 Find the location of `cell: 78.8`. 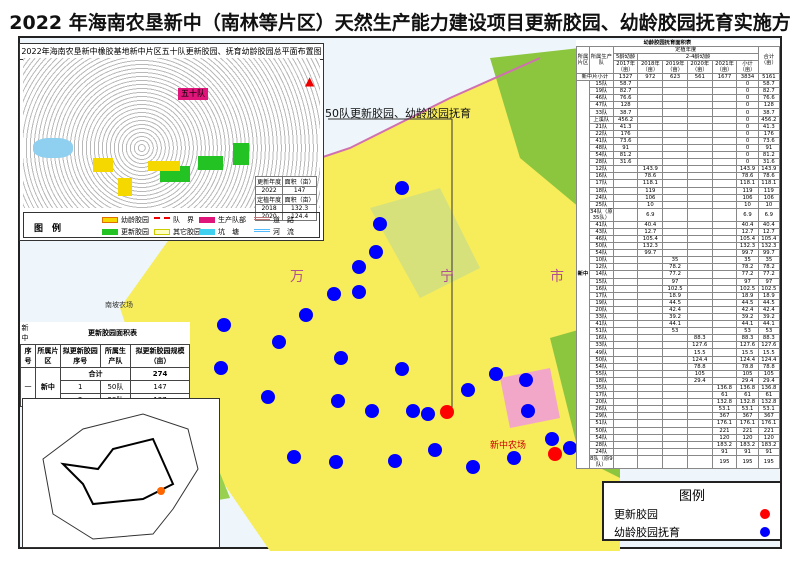

cell: 78.8 is located at coordinates (747, 366).